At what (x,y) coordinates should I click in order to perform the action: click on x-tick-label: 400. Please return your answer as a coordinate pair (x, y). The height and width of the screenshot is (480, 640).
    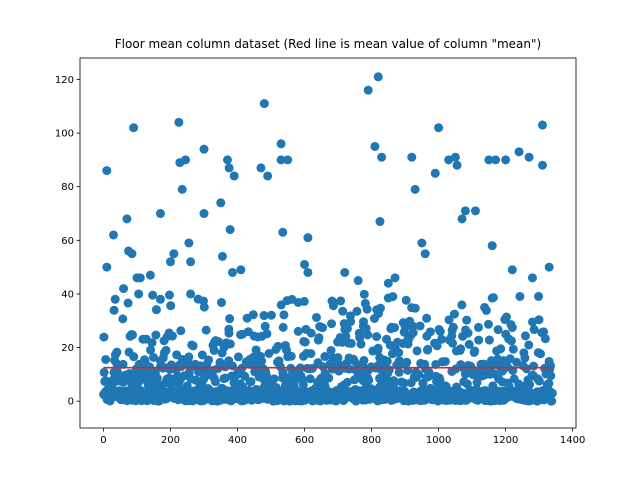
    Looking at the image, I should click on (237, 440).